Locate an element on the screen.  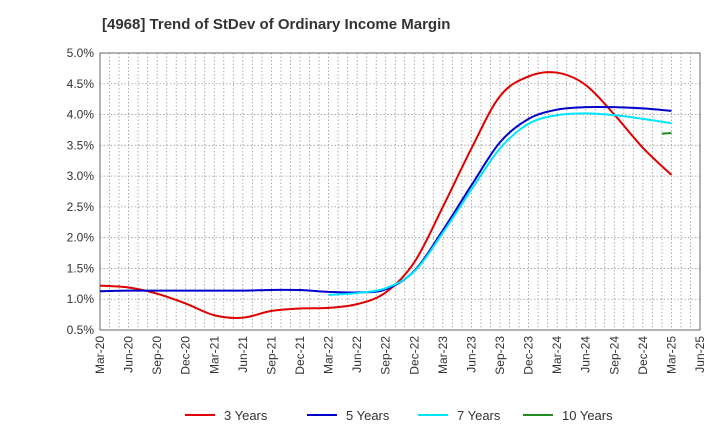
x-tick-label: Mar-20 is located at coordinates (100, 355).